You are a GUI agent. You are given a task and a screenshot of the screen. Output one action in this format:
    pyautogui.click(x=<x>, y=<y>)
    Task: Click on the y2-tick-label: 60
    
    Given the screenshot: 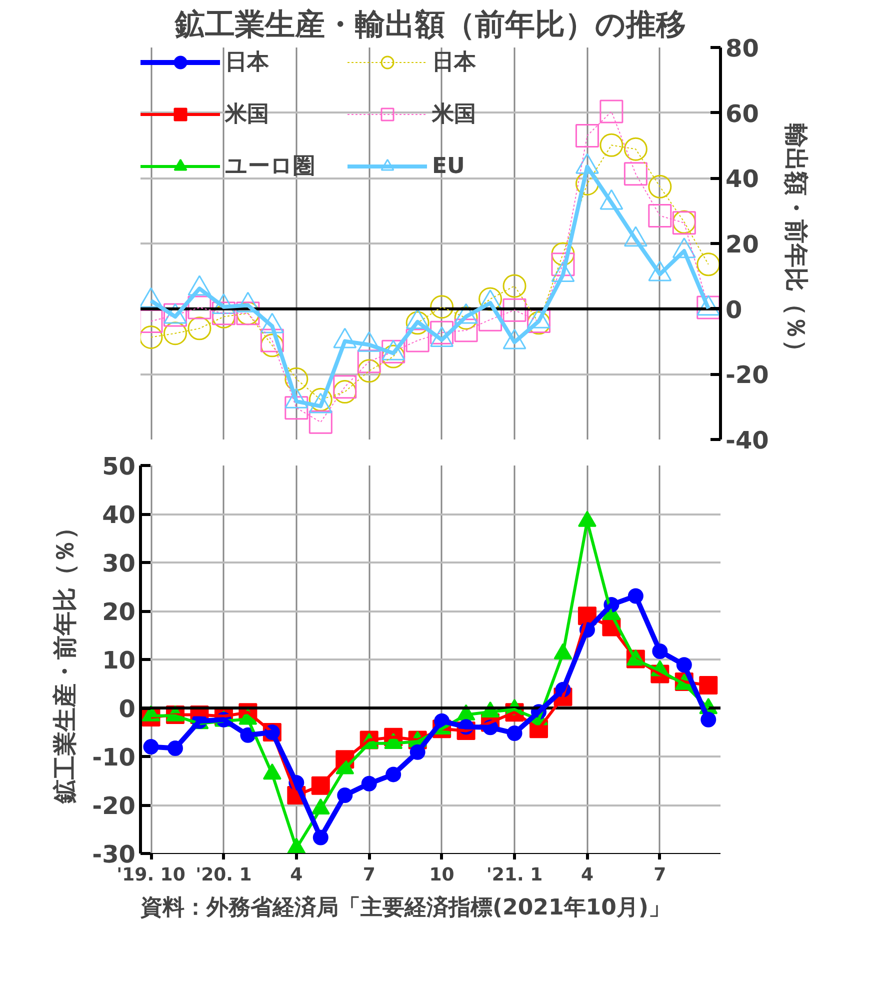 What is the action you would take?
    pyautogui.click(x=742, y=114)
    